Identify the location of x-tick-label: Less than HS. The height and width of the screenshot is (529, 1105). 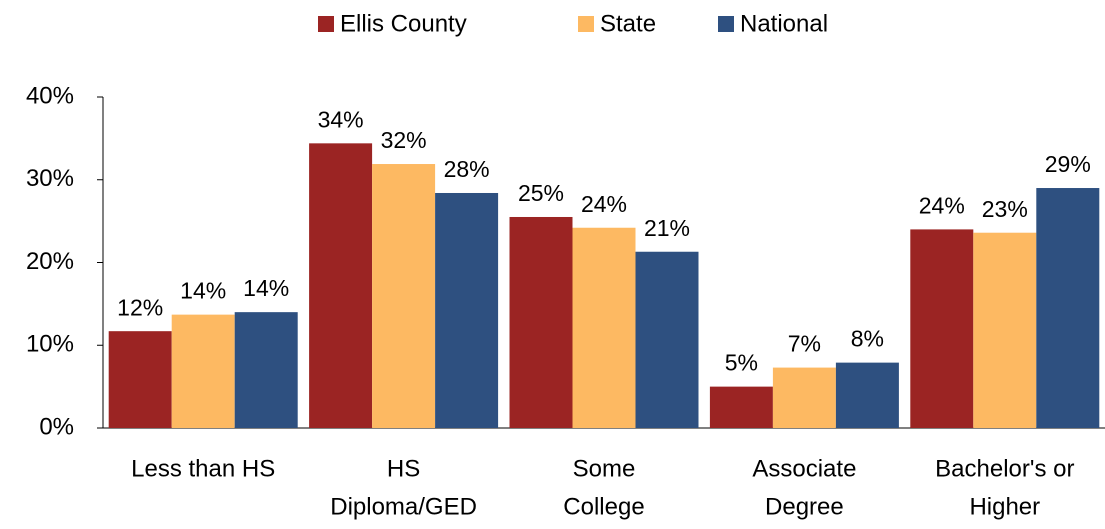
(203, 468).